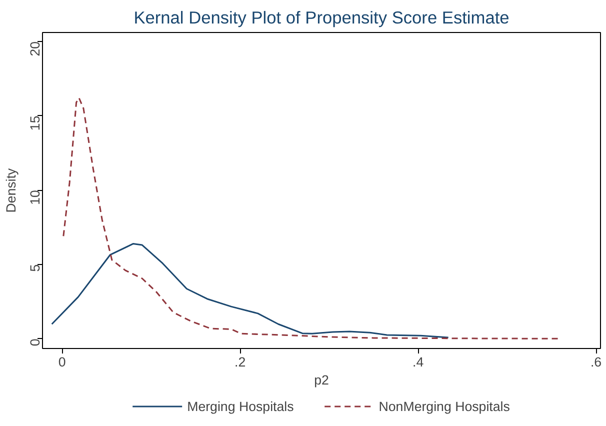 This screenshot has height=426, width=606. I want to click on y-tick-label: 5, so click(35, 268).